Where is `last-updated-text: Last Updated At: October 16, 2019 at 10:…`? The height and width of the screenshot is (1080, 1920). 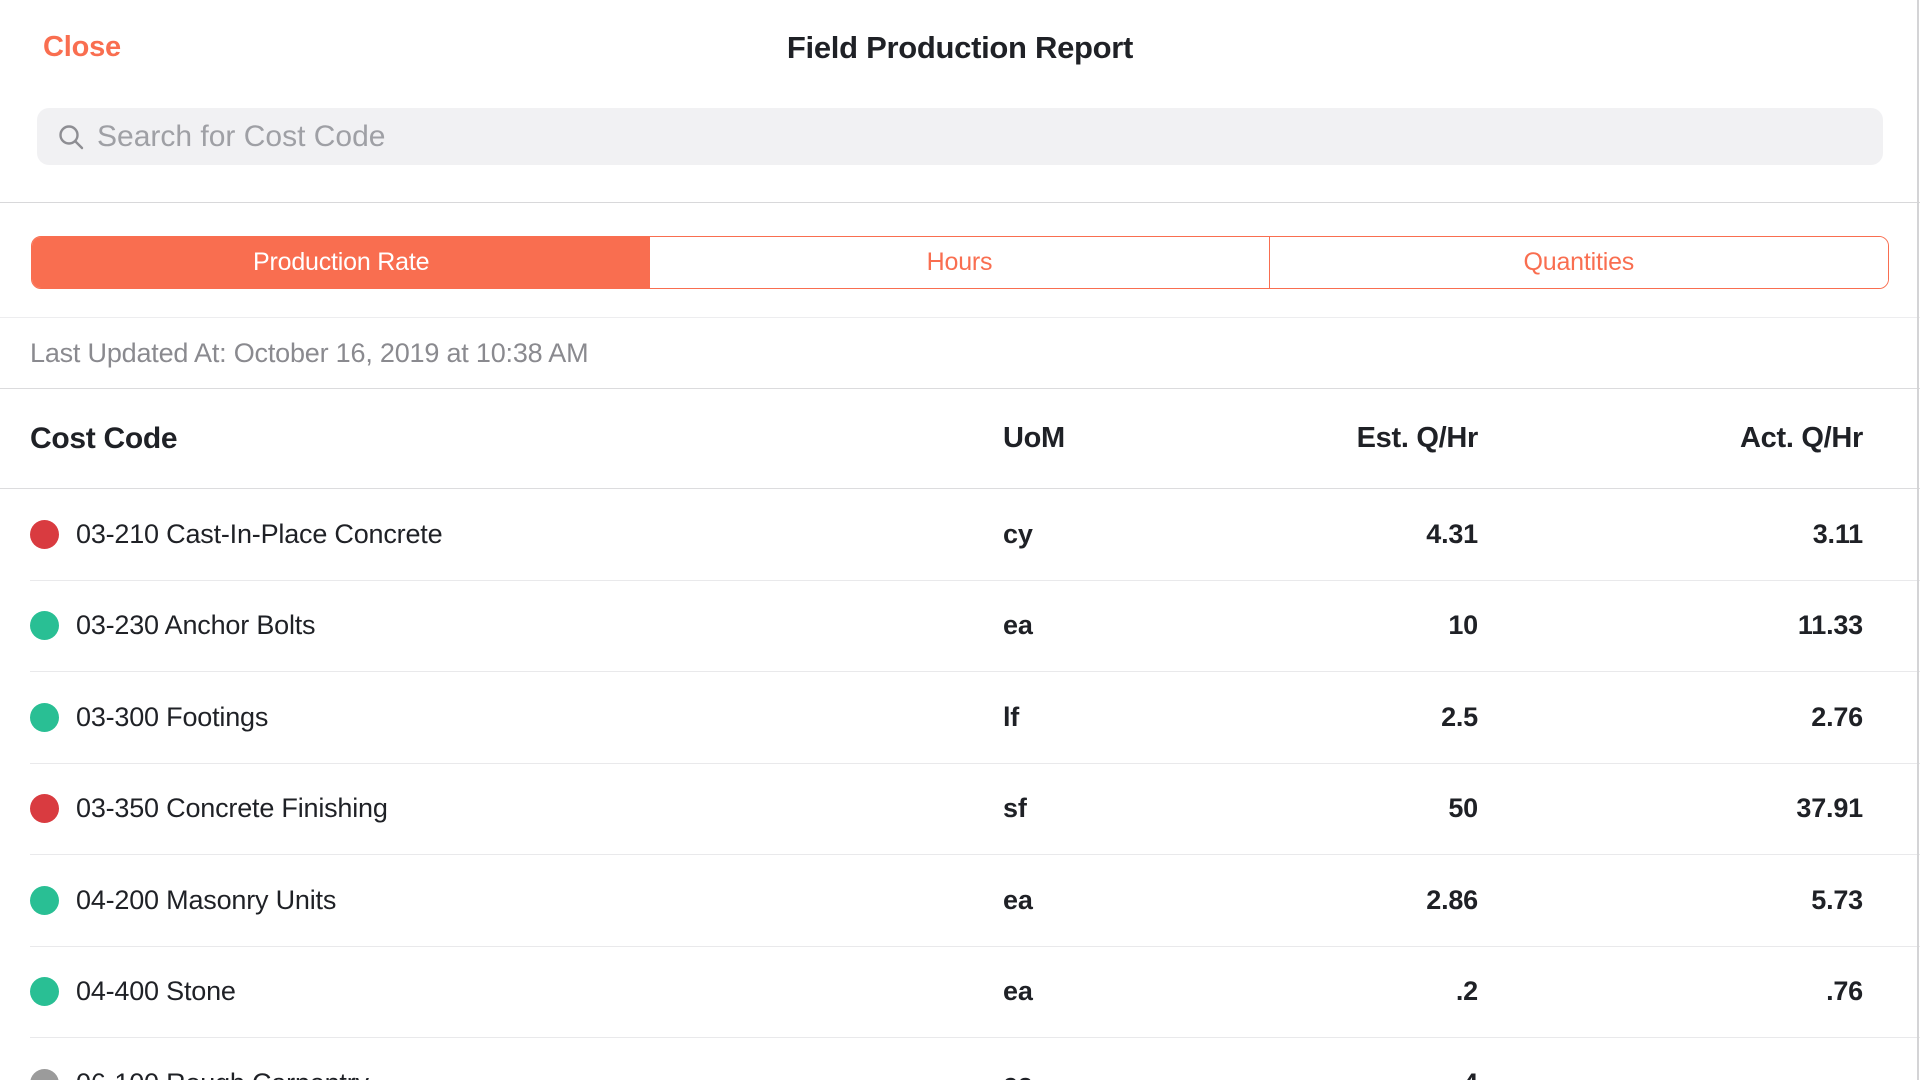
last-updated-text: Last Updated At: October 16, 2019 at 10:… is located at coordinates (960, 353).